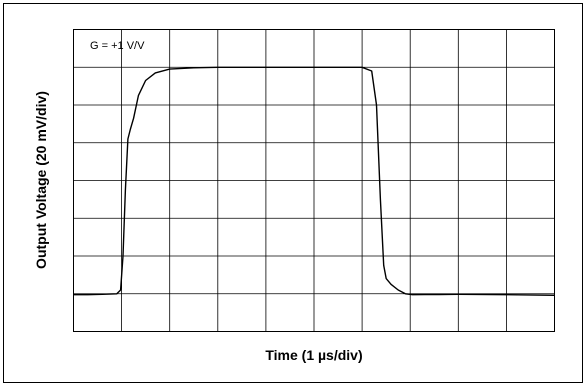  Describe the element at coordinates (117, 46) in the screenshot. I see `gain-annotation: G = +1 V/V` at that location.